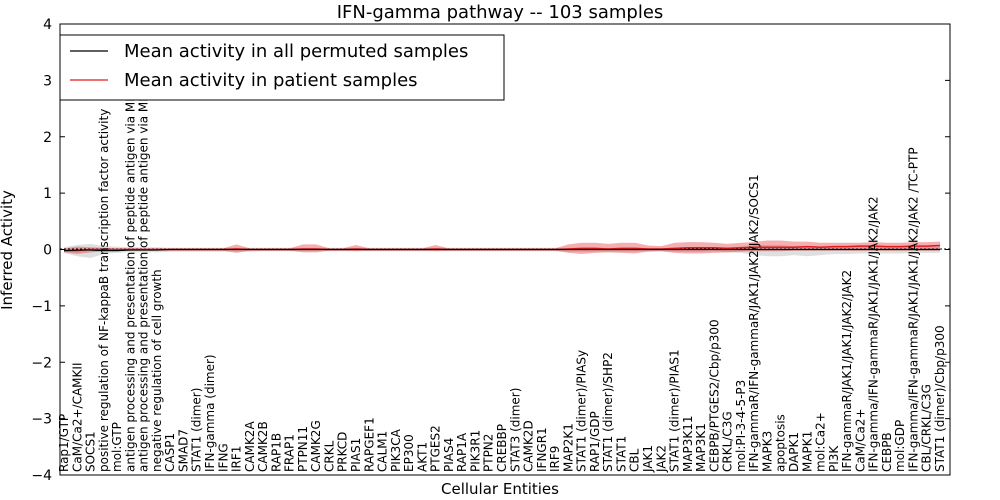 The image size is (1000, 500). I want to click on y-tick-label: −1, so click(41, 307).